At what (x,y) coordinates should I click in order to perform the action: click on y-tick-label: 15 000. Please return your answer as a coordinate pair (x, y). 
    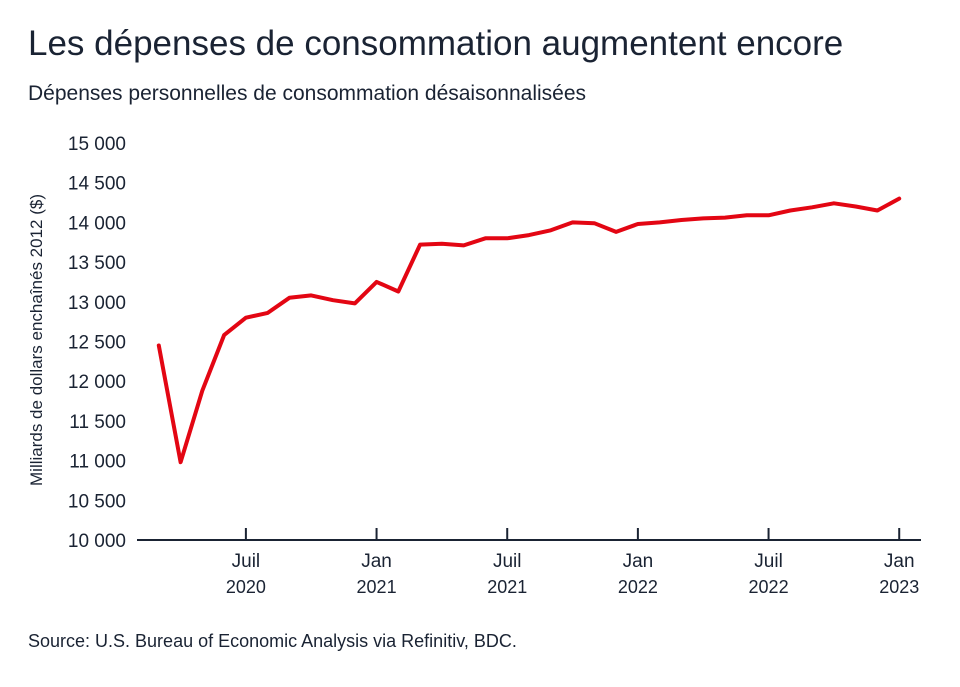
    Looking at the image, I should click on (97, 144).